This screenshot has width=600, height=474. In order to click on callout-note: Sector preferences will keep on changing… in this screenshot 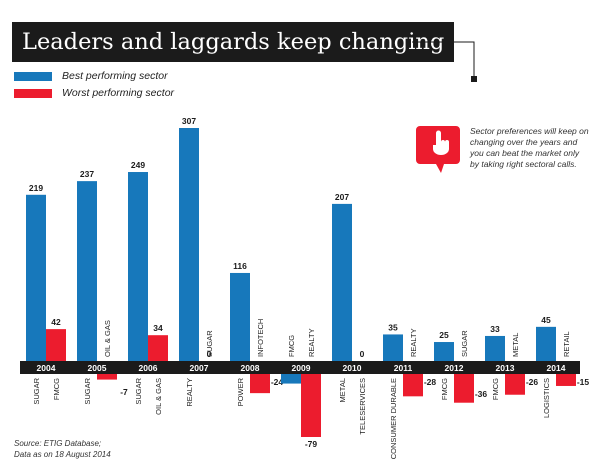, I will do `click(529, 147)`.